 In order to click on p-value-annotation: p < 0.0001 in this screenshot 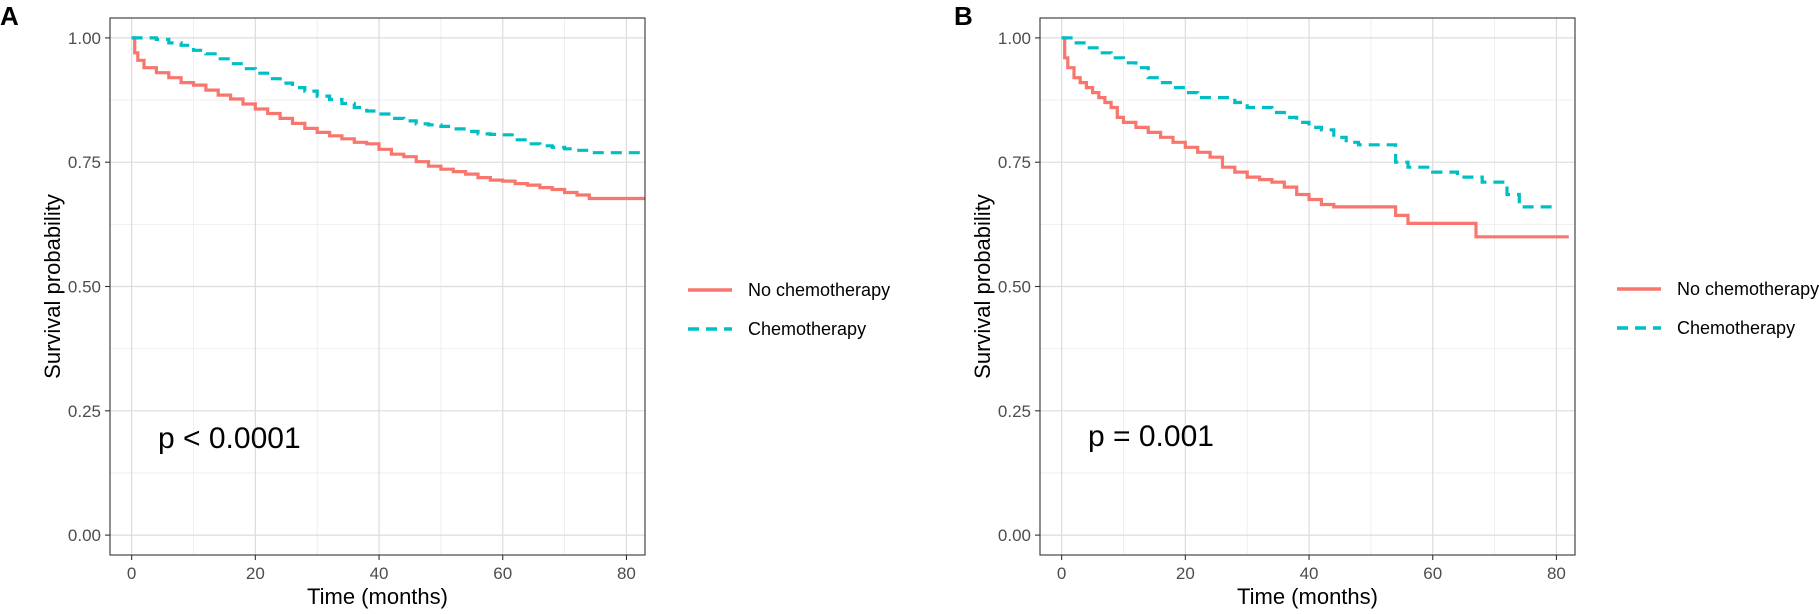, I will do `click(229, 438)`.